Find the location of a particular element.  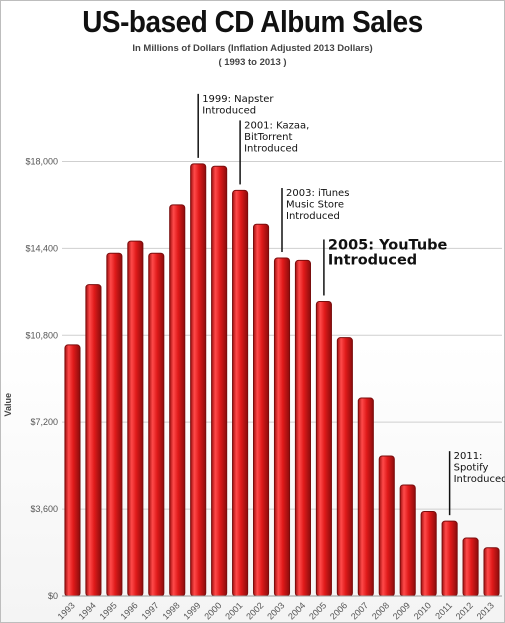

bar-2013 is located at coordinates (491, 572).